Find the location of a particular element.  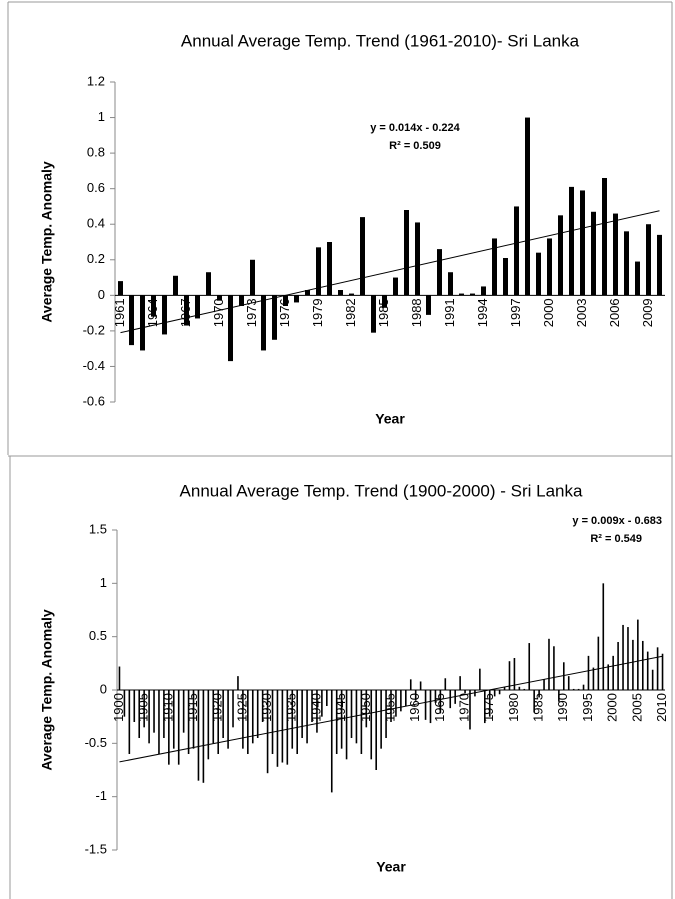

trend-equation: y = 0.014x - 0.224 is located at coordinates (415, 128).